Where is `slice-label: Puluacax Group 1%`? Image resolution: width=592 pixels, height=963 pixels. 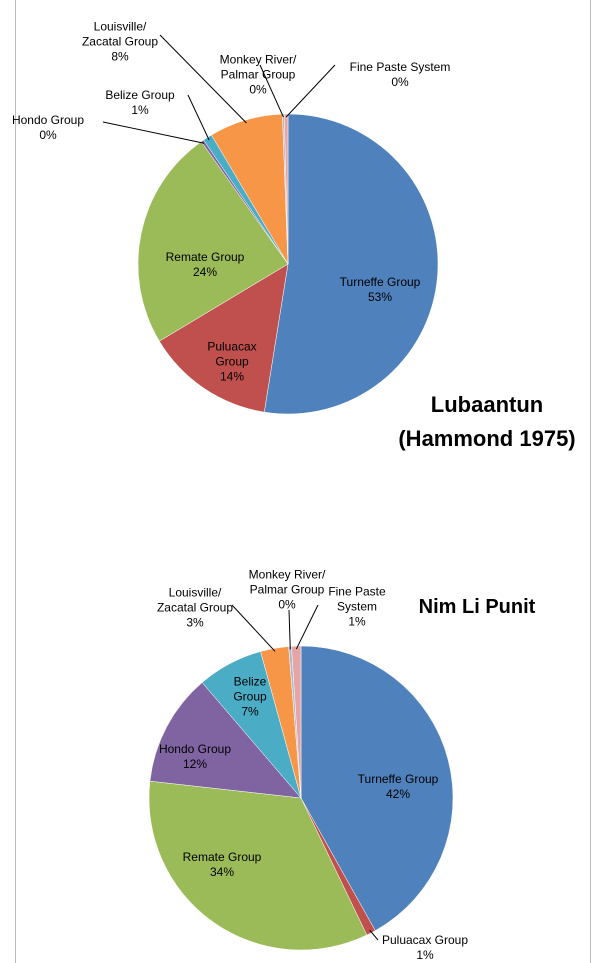
slice-label: Puluacax Group 1% is located at coordinates (425, 948).